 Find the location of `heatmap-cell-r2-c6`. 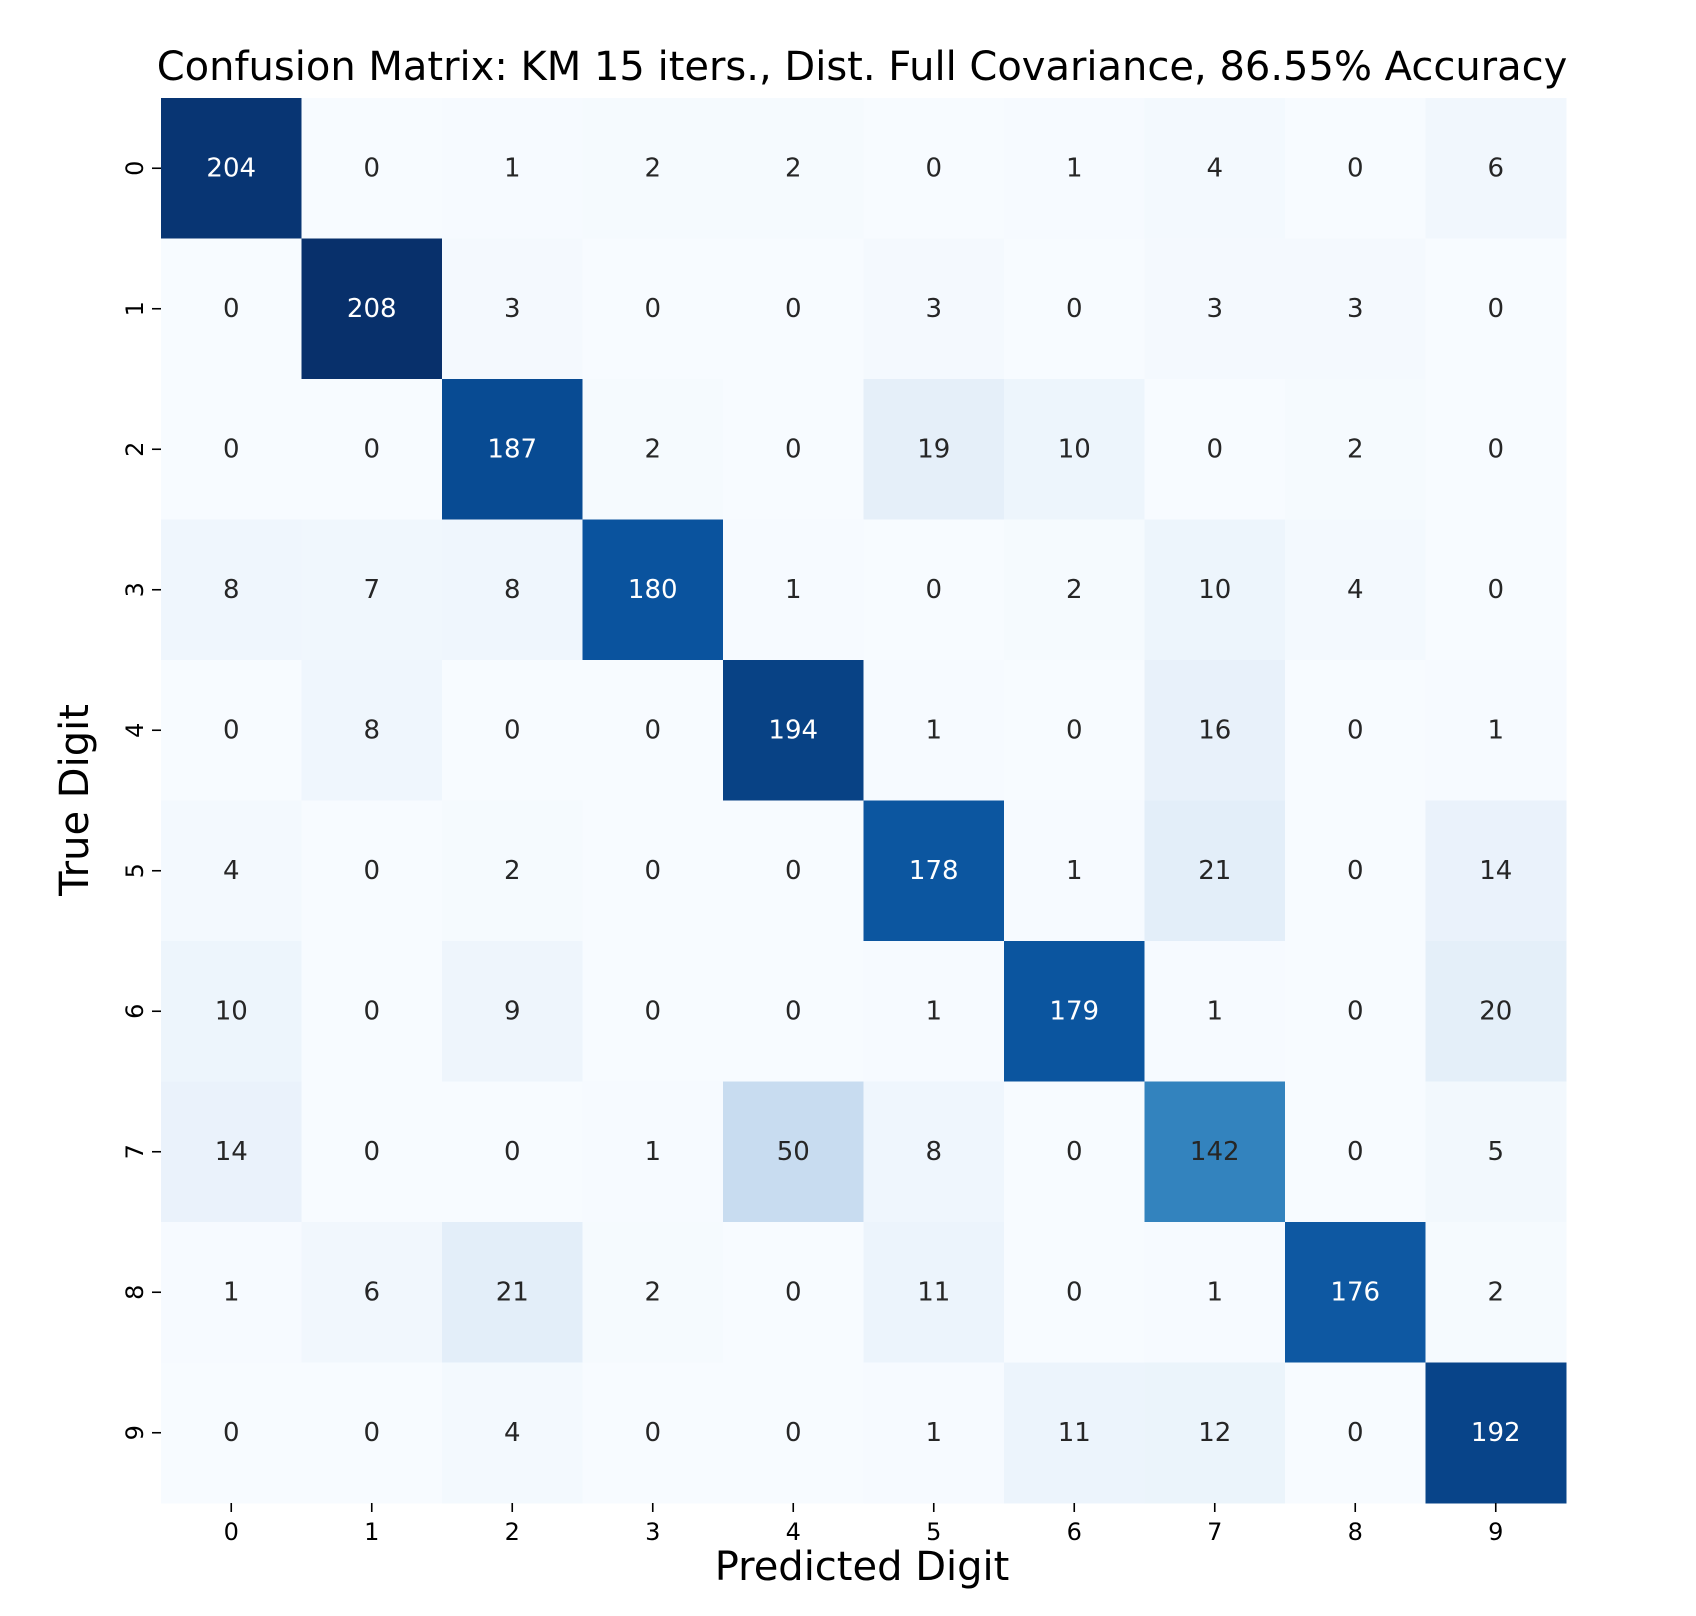

heatmap-cell-r2-c6 is located at coordinates (1074, 449).